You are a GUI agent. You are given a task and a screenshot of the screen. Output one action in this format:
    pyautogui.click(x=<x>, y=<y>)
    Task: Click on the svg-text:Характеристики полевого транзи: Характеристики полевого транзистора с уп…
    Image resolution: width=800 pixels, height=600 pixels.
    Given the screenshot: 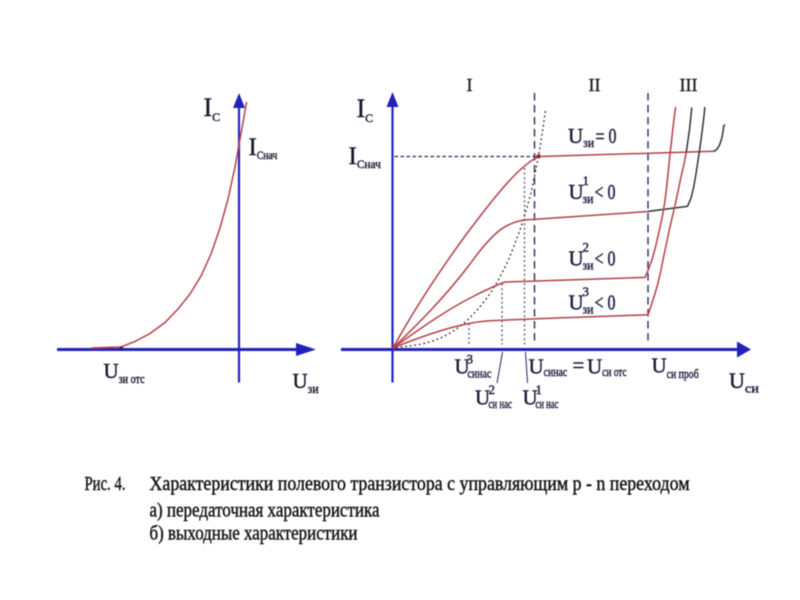 What is the action you would take?
    pyautogui.click(x=420, y=484)
    